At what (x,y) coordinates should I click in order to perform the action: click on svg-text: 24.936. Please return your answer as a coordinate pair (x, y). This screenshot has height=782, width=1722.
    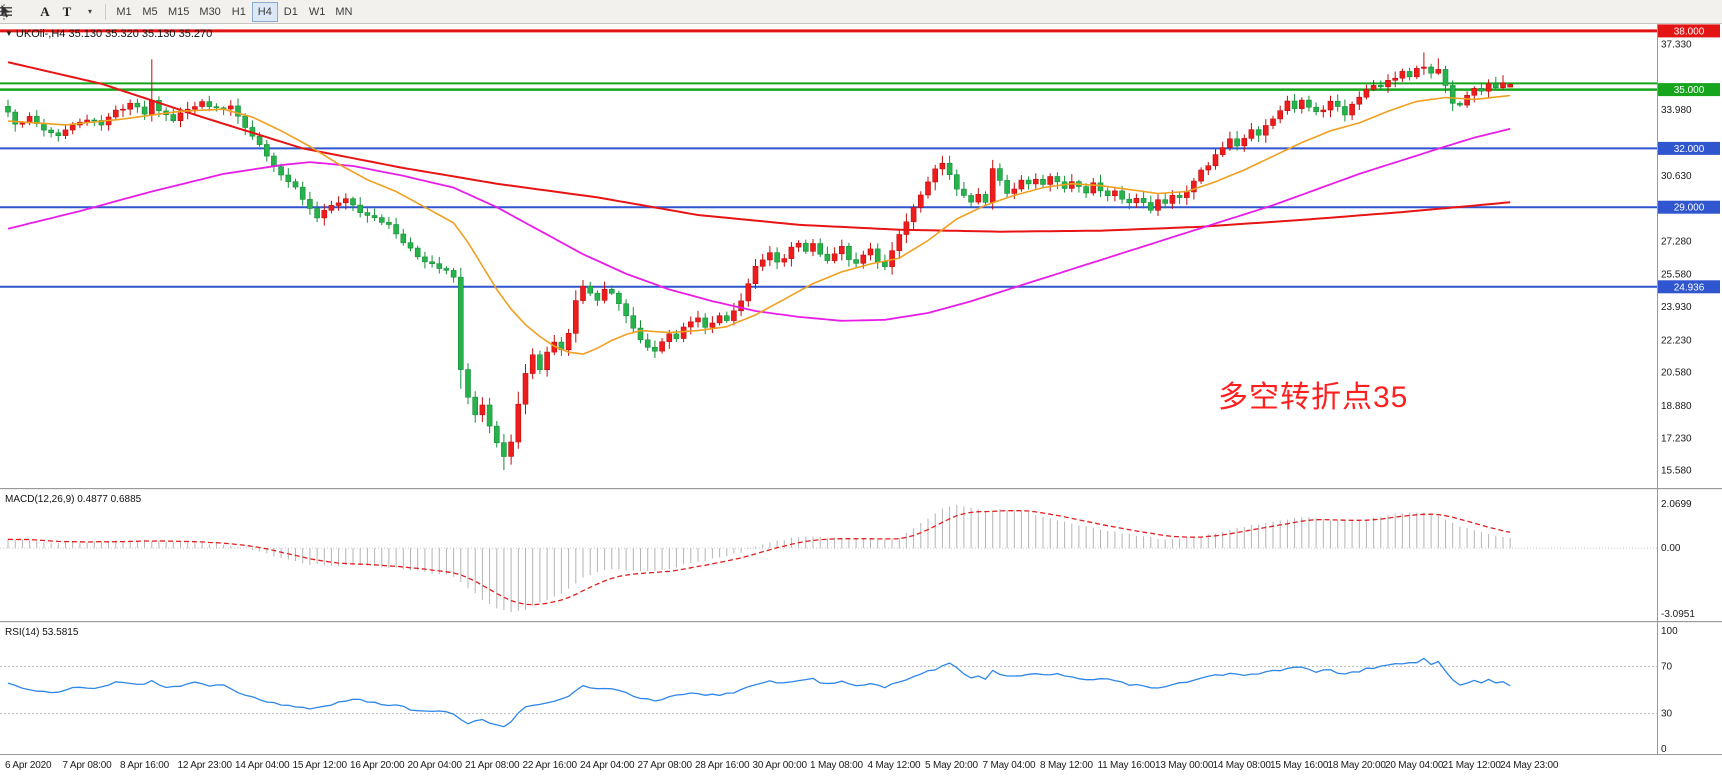
    Looking at the image, I should click on (1689, 287).